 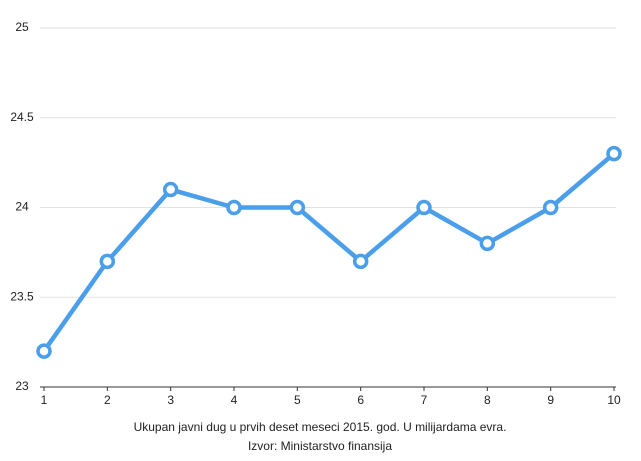 What do you see at coordinates (487, 400) in the screenshot?
I see `x-tick-label: 8` at bounding box center [487, 400].